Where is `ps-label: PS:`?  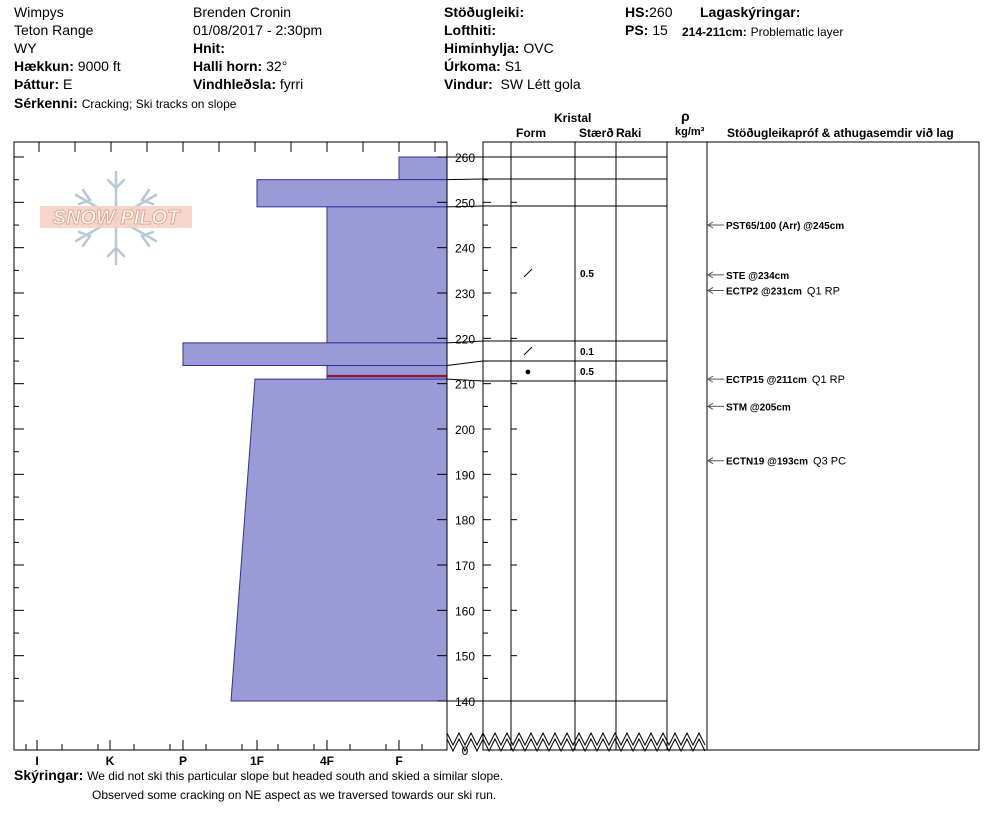 ps-label: PS: is located at coordinates (637, 30).